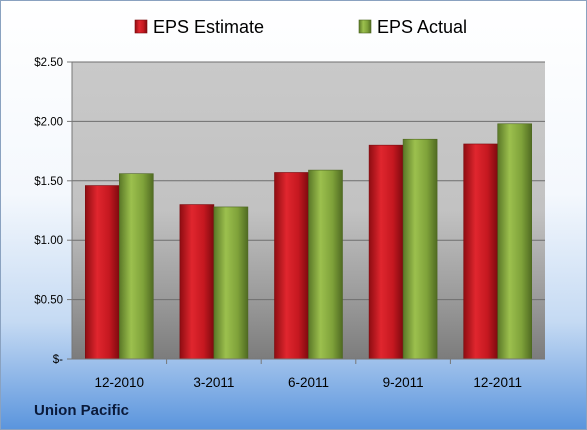  I want to click on y-tick-label: $0.50, so click(48, 301).